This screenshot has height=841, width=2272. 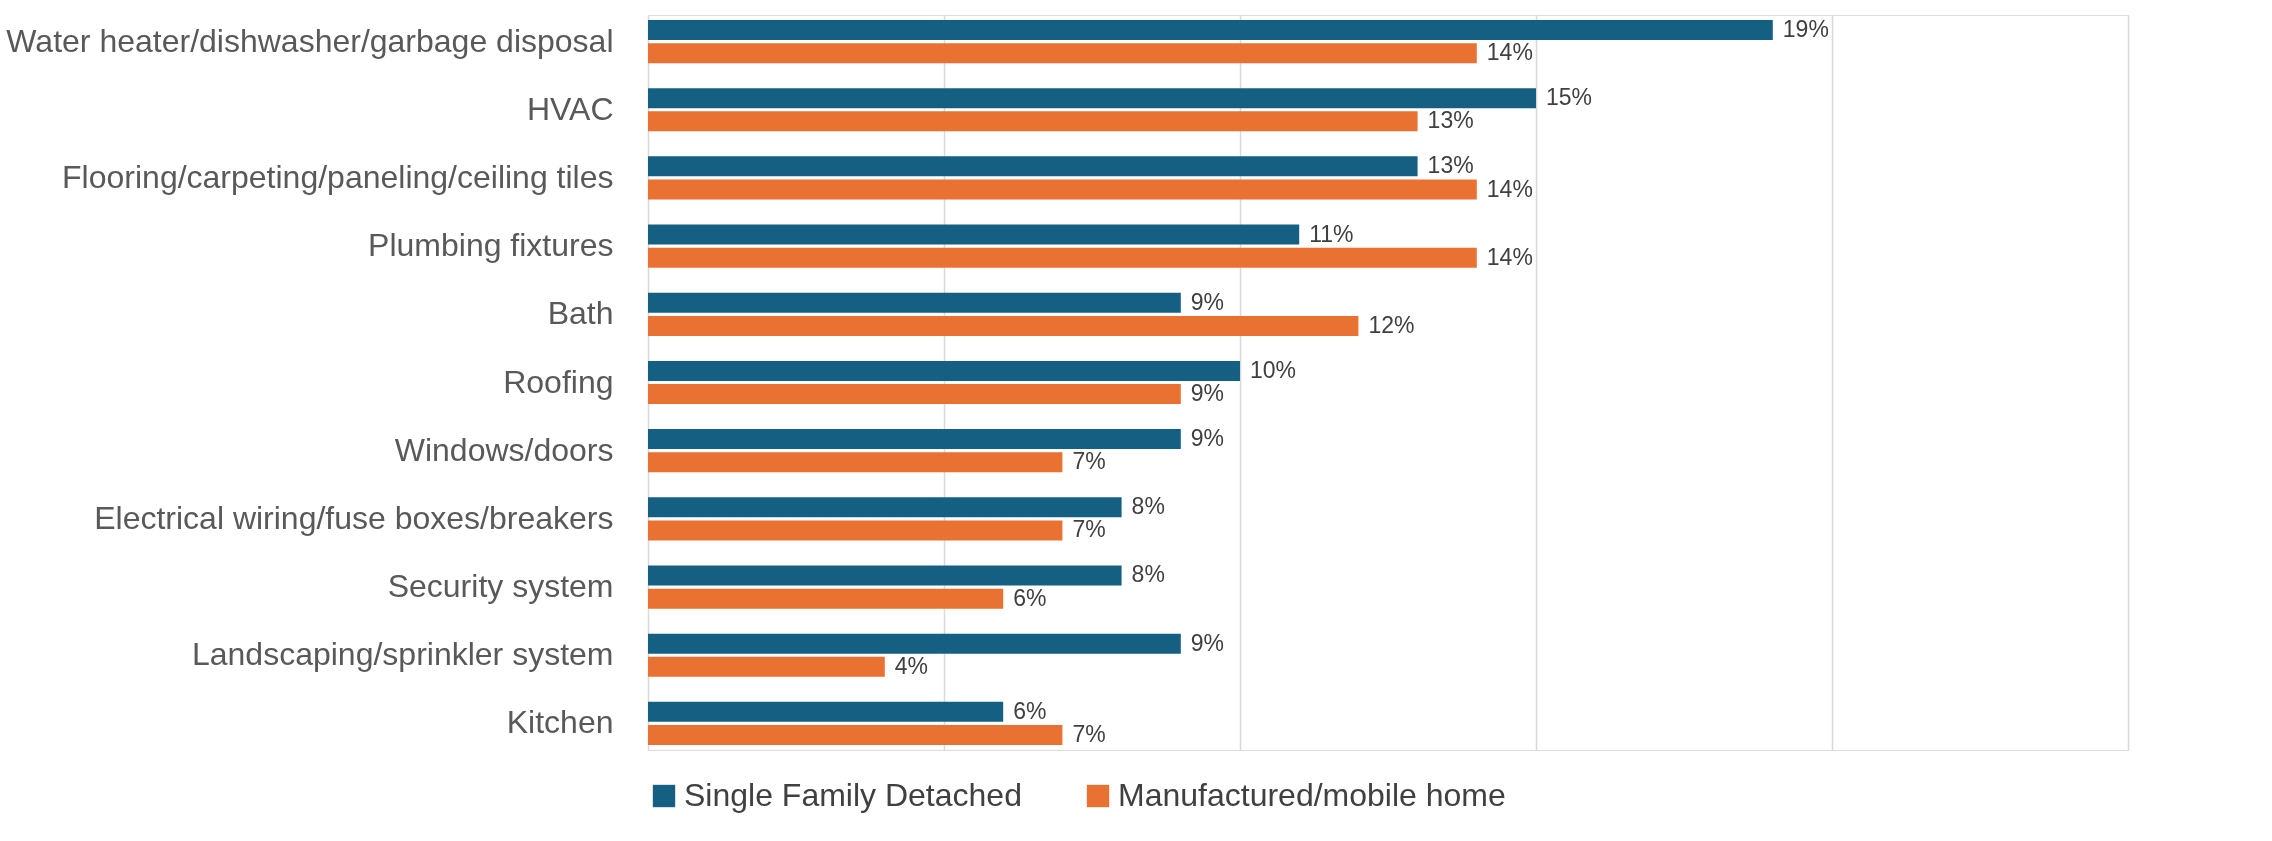 What do you see at coordinates (1312, 795) in the screenshot?
I see `legend-label: Manufactured/mobile home` at bounding box center [1312, 795].